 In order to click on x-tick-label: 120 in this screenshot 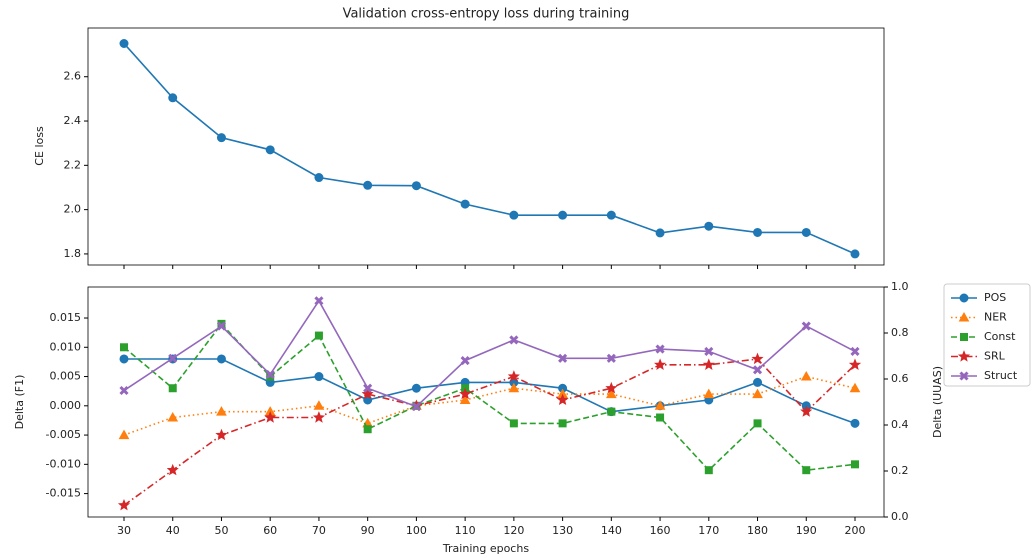, I will do `click(513, 530)`.